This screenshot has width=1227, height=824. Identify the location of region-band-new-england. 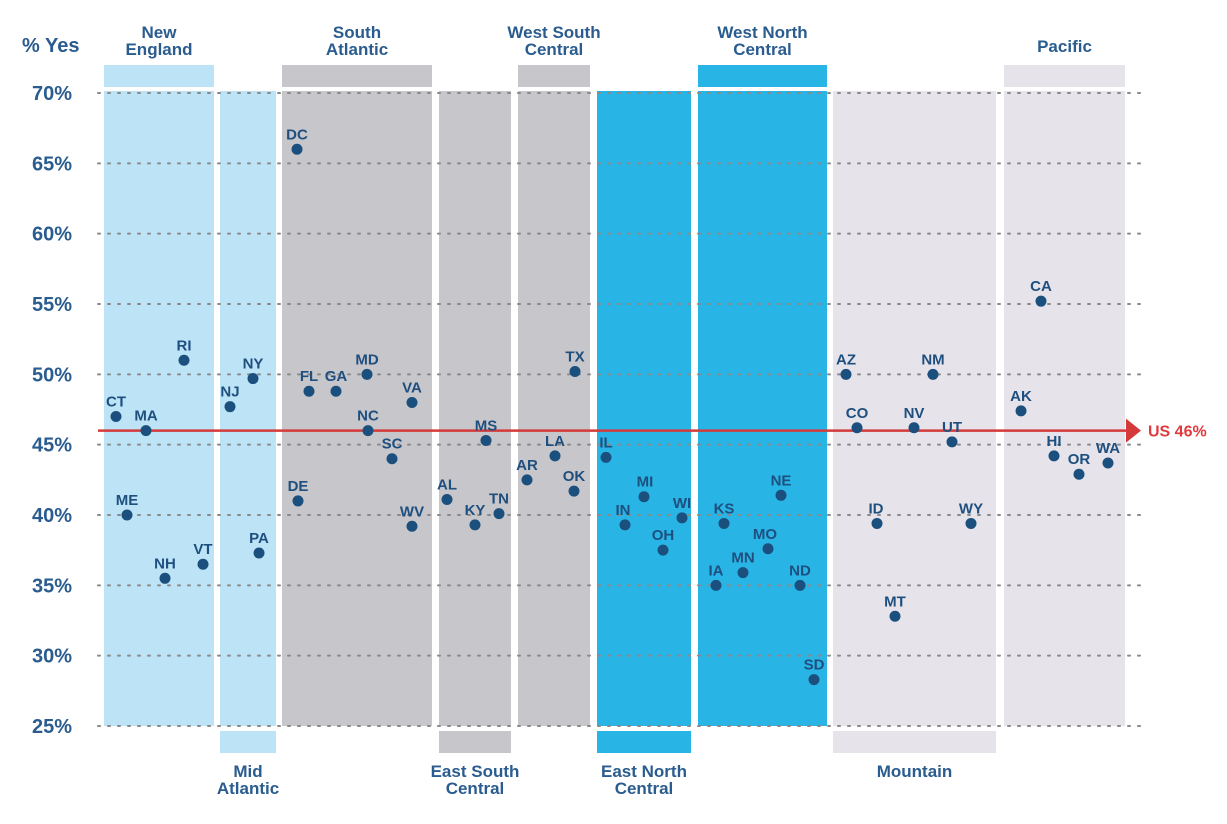
(159, 408).